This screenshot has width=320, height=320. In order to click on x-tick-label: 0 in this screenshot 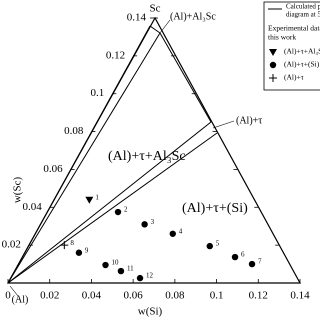, I will do `click(8, 296)`.